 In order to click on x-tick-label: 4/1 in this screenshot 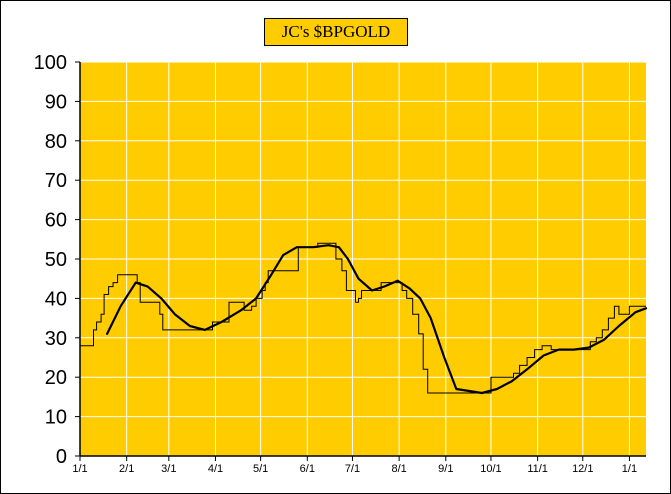, I will do `click(215, 469)`.